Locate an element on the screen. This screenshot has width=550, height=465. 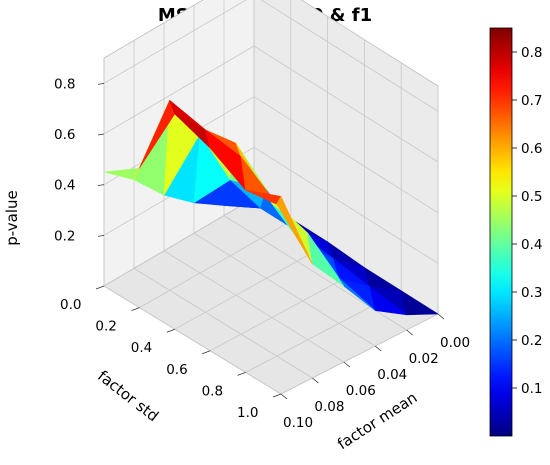
colorbar-gradient is located at coordinates (501, 232).